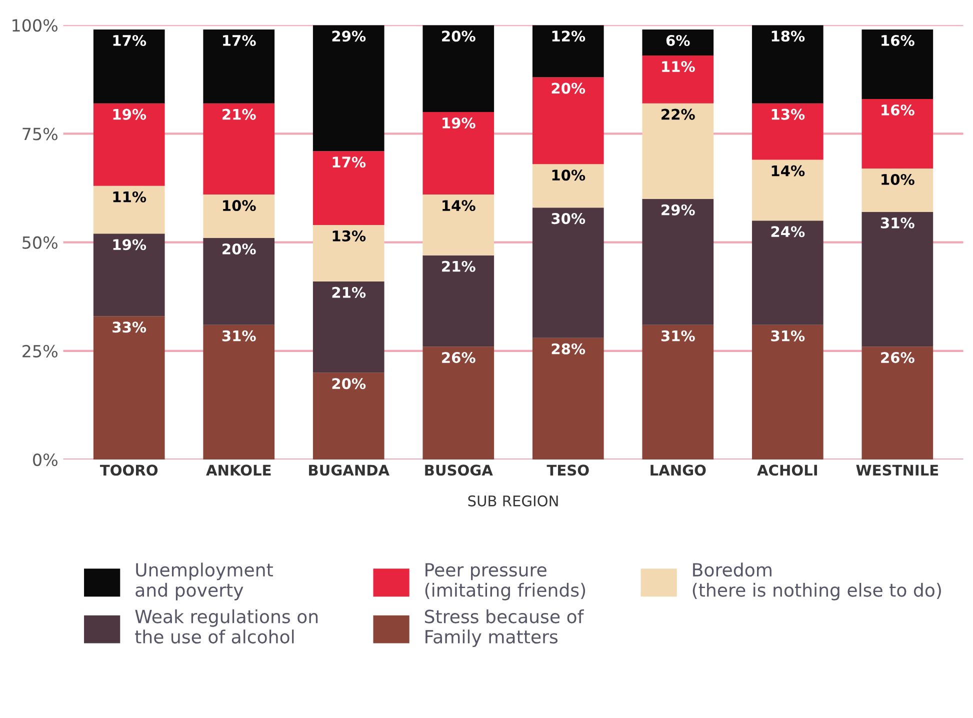 This screenshot has height=718, width=973. I want to click on x-tick-label: TOORO, so click(129, 470).